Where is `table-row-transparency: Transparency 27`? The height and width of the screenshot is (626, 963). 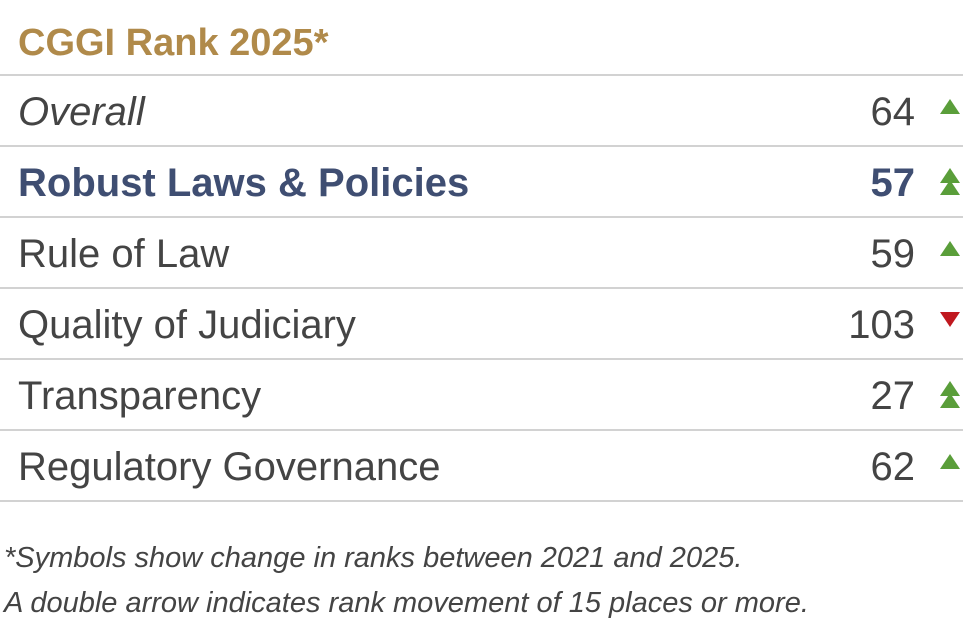 table-row-transparency: Transparency 27 is located at coordinates (481, 393).